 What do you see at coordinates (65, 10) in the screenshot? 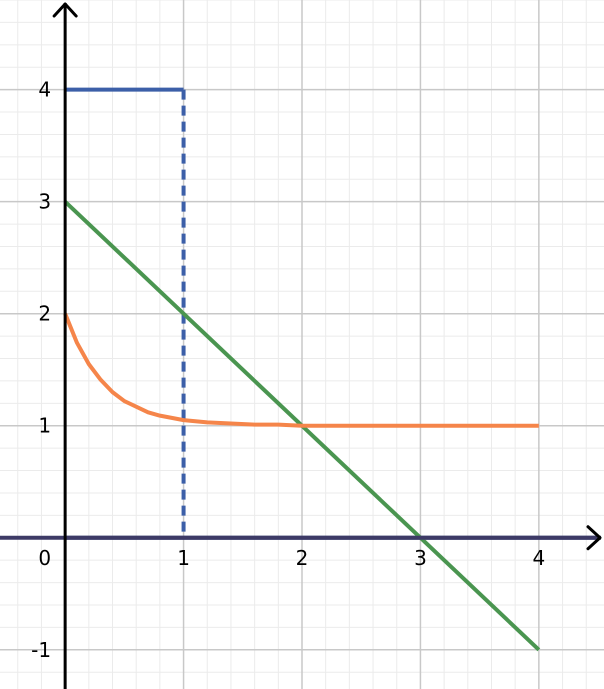
I see `y-axis-arrow` at bounding box center [65, 10].